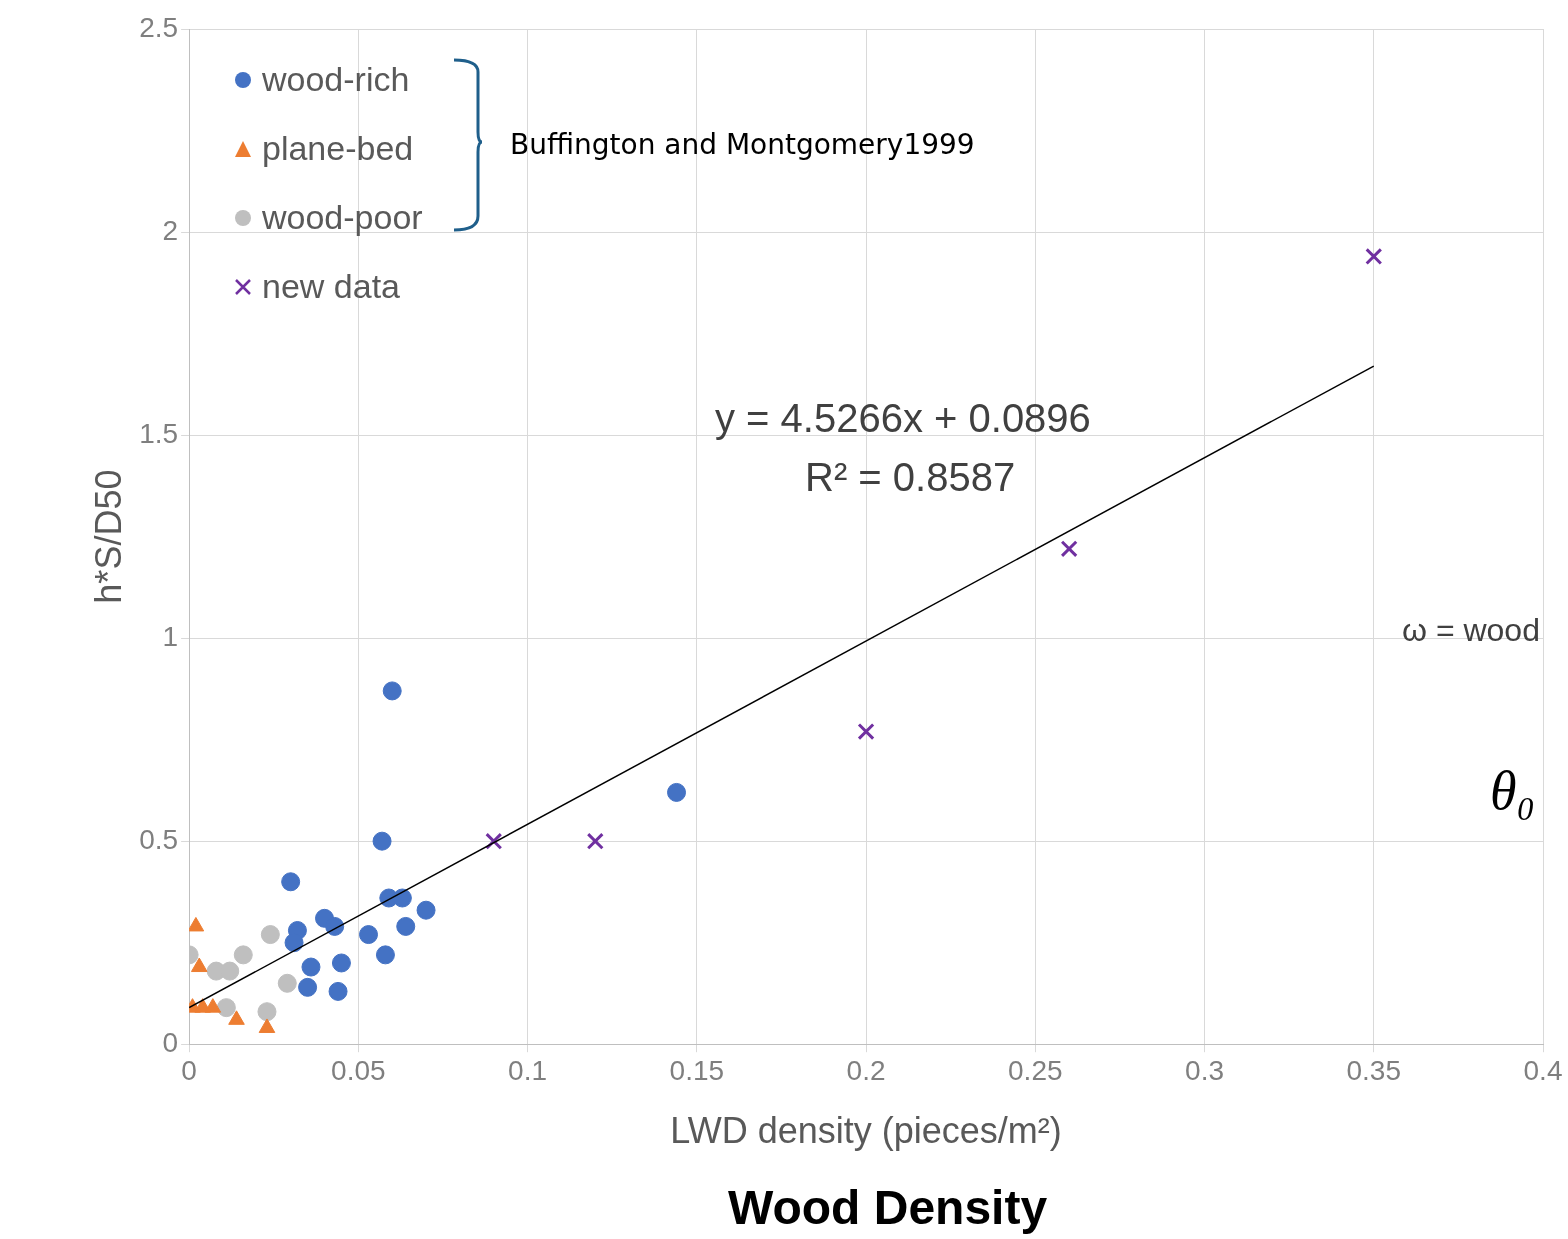 The height and width of the screenshot is (1239, 1568). I want to click on y-tick-label: 0, so click(170, 1042).